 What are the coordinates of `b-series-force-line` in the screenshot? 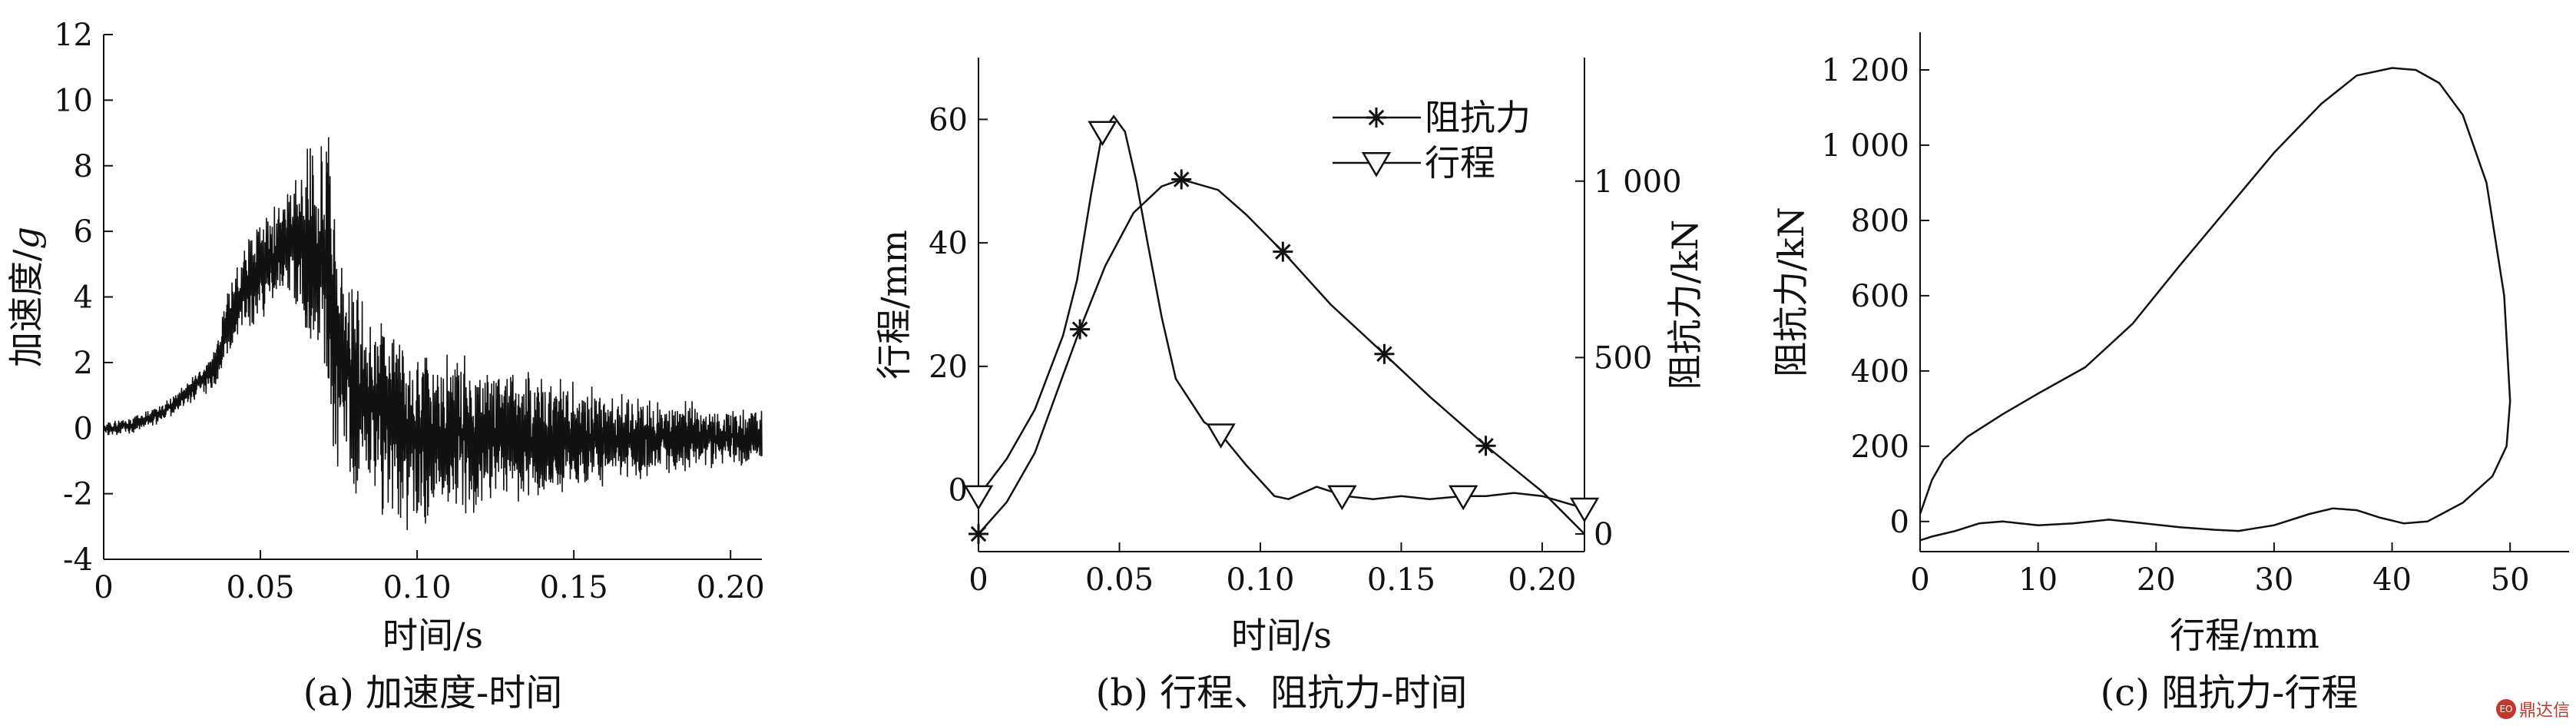 It's located at (1281, 357).